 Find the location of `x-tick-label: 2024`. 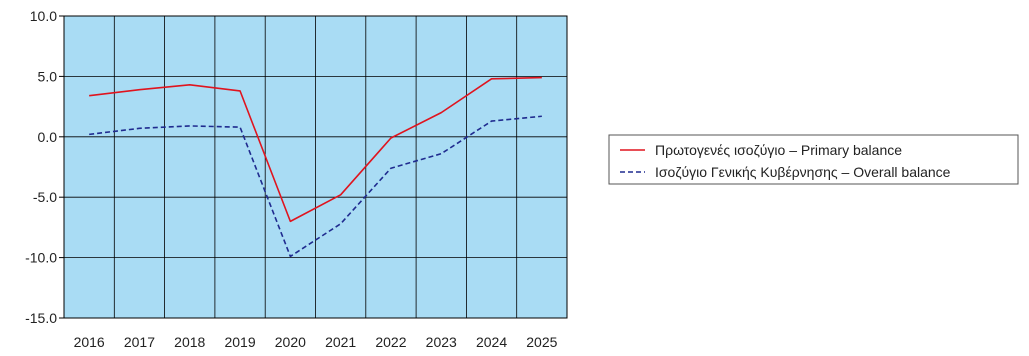

x-tick-label: 2024 is located at coordinates (491, 342).